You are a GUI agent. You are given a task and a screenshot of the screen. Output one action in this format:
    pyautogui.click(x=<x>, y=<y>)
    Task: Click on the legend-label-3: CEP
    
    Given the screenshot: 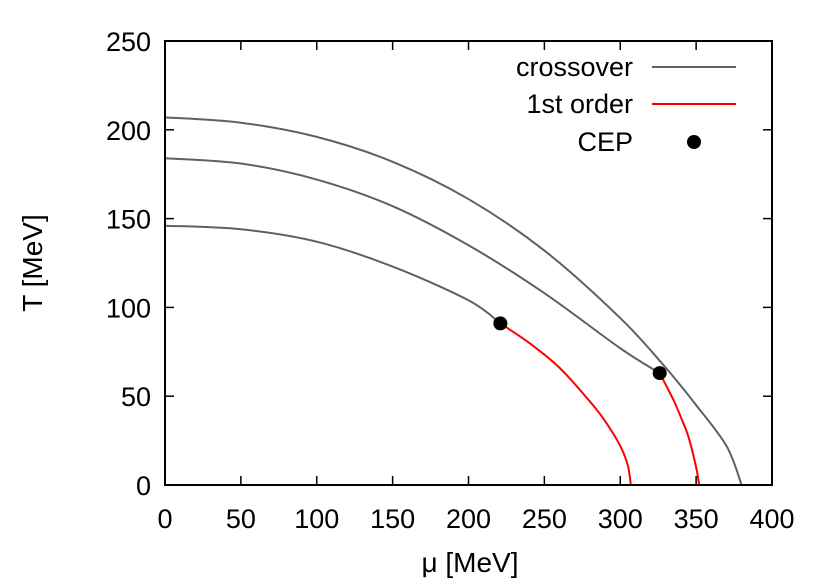 What is the action you would take?
    pyautogui.click(x=605, y=142)
    